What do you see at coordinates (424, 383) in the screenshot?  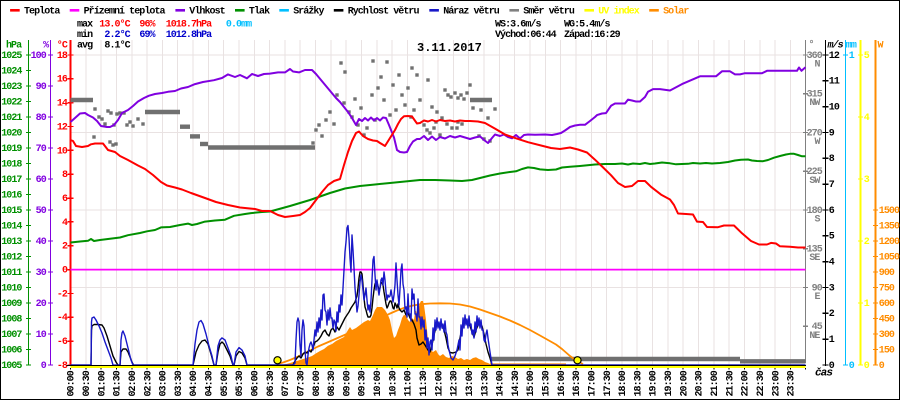 I see `svg-text: 11:30` at bounding box center [424, 383].